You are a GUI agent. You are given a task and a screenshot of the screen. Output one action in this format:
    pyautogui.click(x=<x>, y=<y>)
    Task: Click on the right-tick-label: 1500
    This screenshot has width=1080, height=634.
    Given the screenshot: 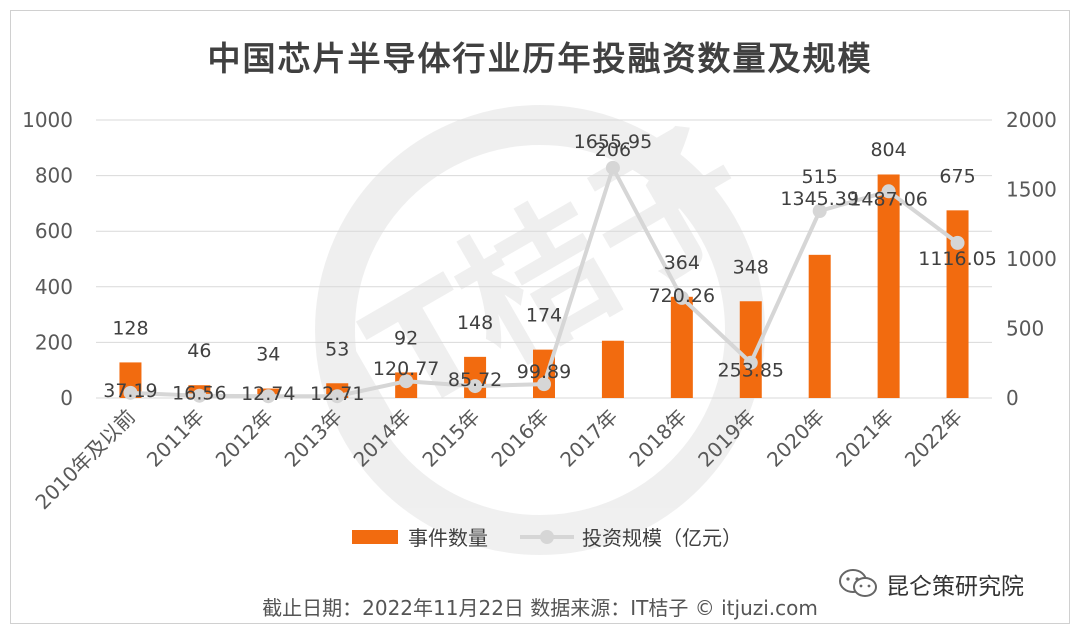 What is the action you would take?
    pyautogui.click(x=1031, y=190)
    